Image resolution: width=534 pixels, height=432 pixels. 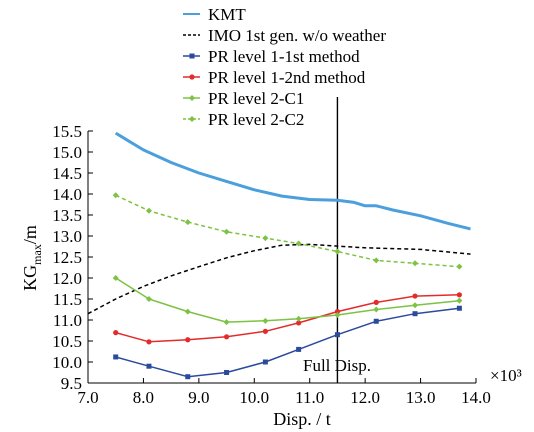 What do you see at coordinates (476, 397) in the screenshot?
I see `x-tick-label: 14.0` at bounding box center [476, 397].